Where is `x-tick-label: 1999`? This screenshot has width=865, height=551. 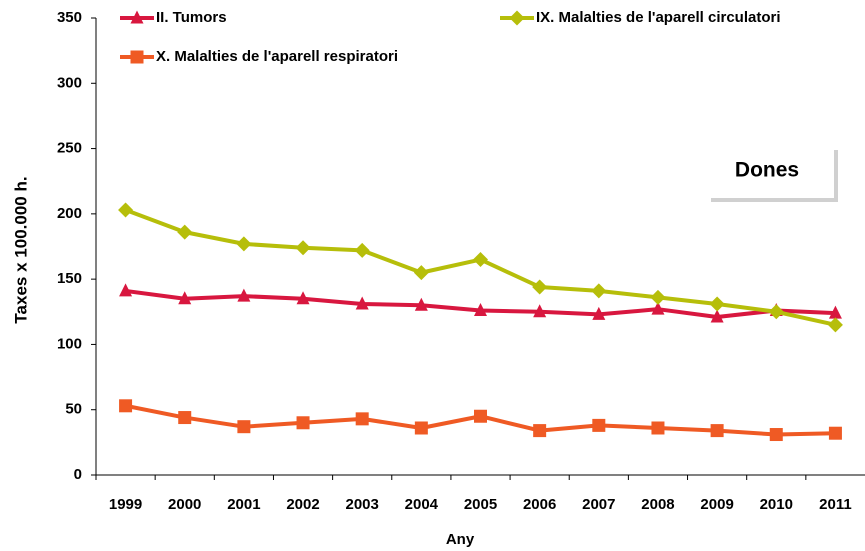 x-tick-label: 1999 is located at coordinates (125, 504).